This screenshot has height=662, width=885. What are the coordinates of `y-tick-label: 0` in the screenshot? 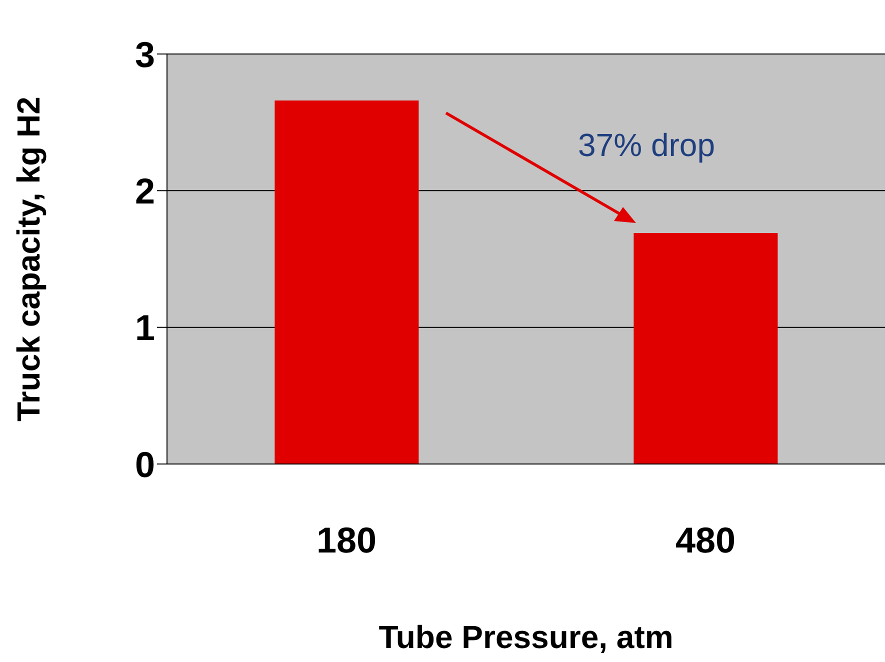 It's located at (144, 464).